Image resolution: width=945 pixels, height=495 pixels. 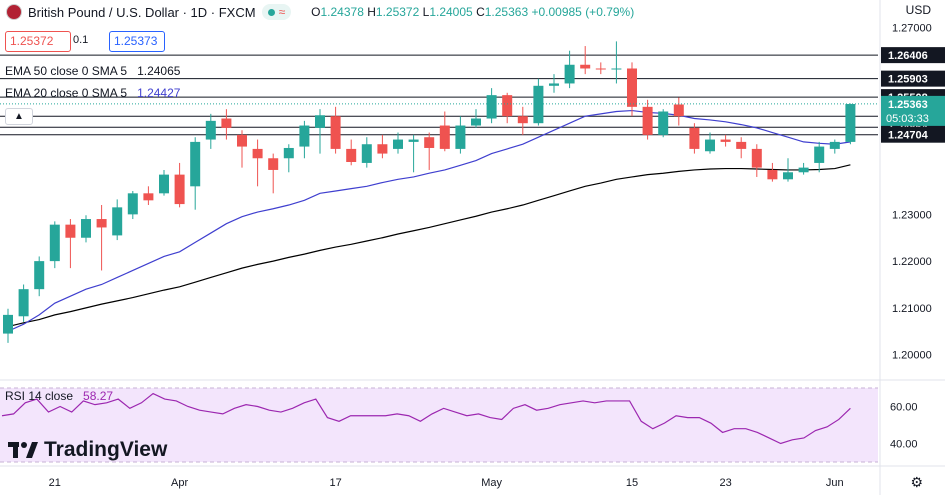 What do you see at coordinates (912, 356) in the screenshot?
I see `y-tick-1: 1.20000` at bounding box center [912, 356].